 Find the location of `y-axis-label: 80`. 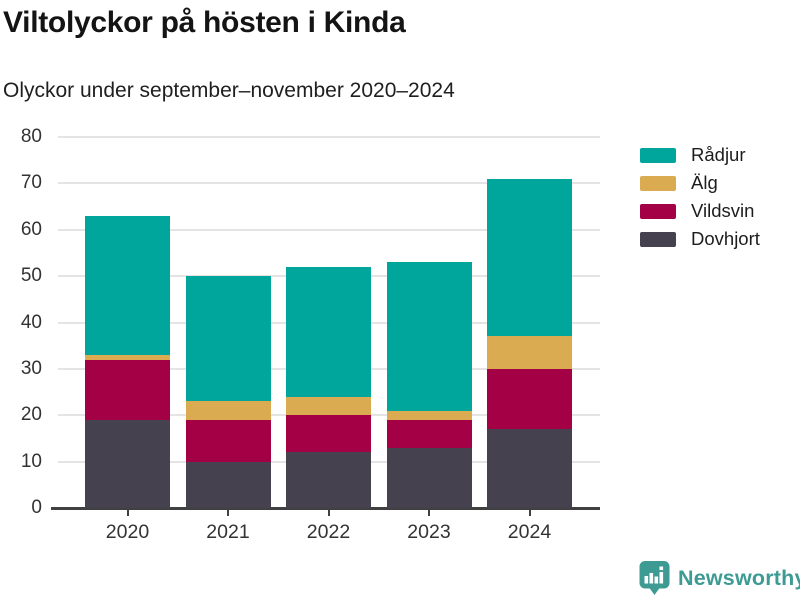

y-axis-label: 80 is located at coordinates (31, 136).